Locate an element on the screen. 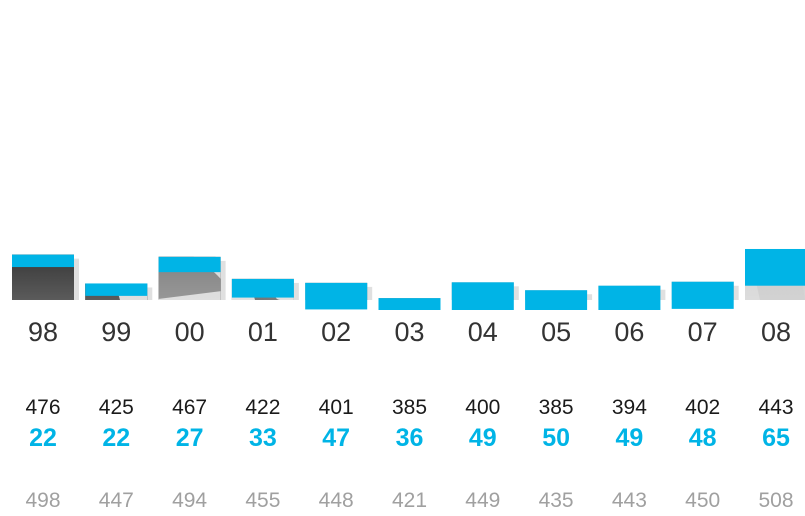 This screenshot has height=516, width=805. x-tick-label-06: 06 is located at coordinates (629, 332).